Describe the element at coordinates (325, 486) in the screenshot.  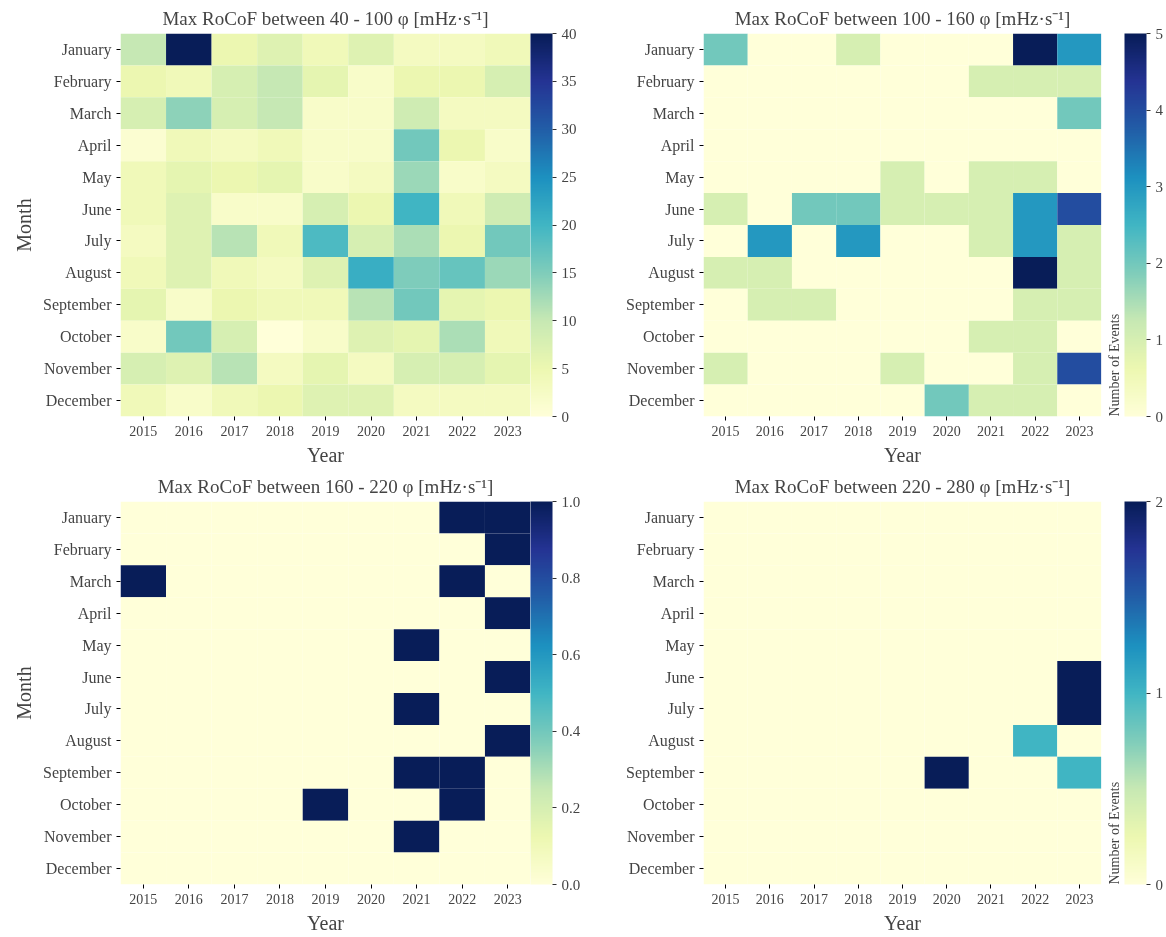
I see `chart-title: Max RoCoF between 160 - 220 φ [mHz·s⁻¹]` at that location.